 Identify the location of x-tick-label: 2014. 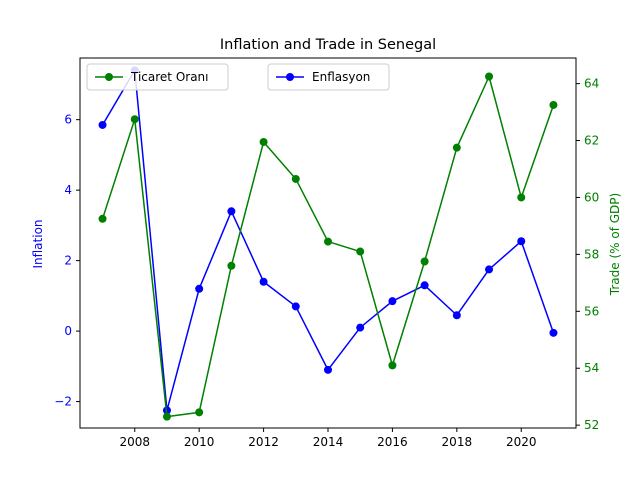
(328, 442).